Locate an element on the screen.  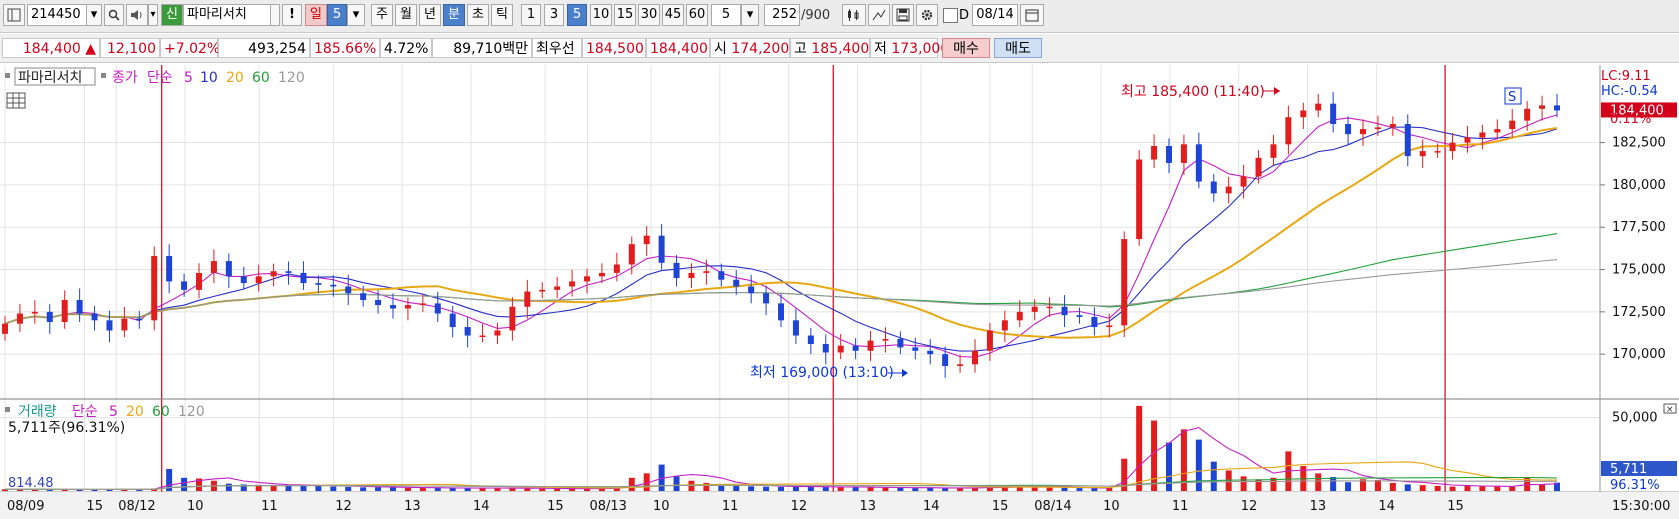
interval-15: 15 is located at coordinates (625, 15).